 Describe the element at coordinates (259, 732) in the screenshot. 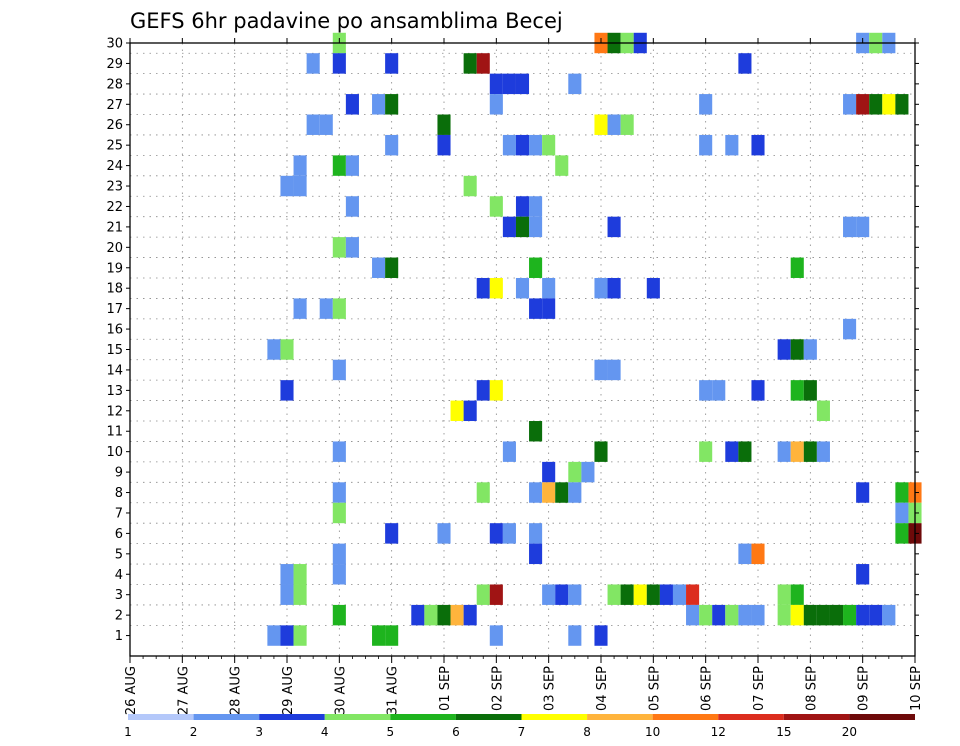

I see `colorbar-label: 3` at that location.